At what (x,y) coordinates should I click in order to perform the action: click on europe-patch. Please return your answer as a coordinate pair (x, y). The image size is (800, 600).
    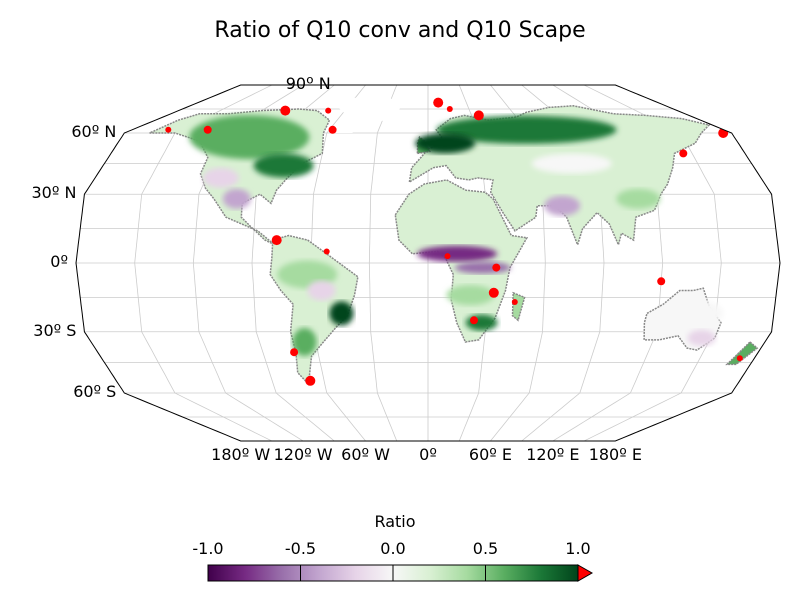
    Looking at the image, I should click on (445, 143).